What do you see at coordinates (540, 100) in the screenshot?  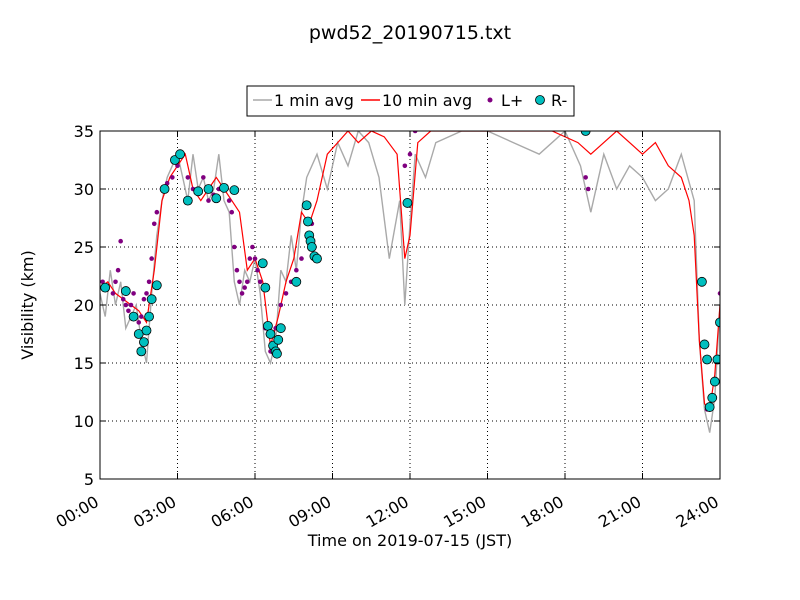 I see `legend-swatch-rminus` at bounding box center [540, 100].